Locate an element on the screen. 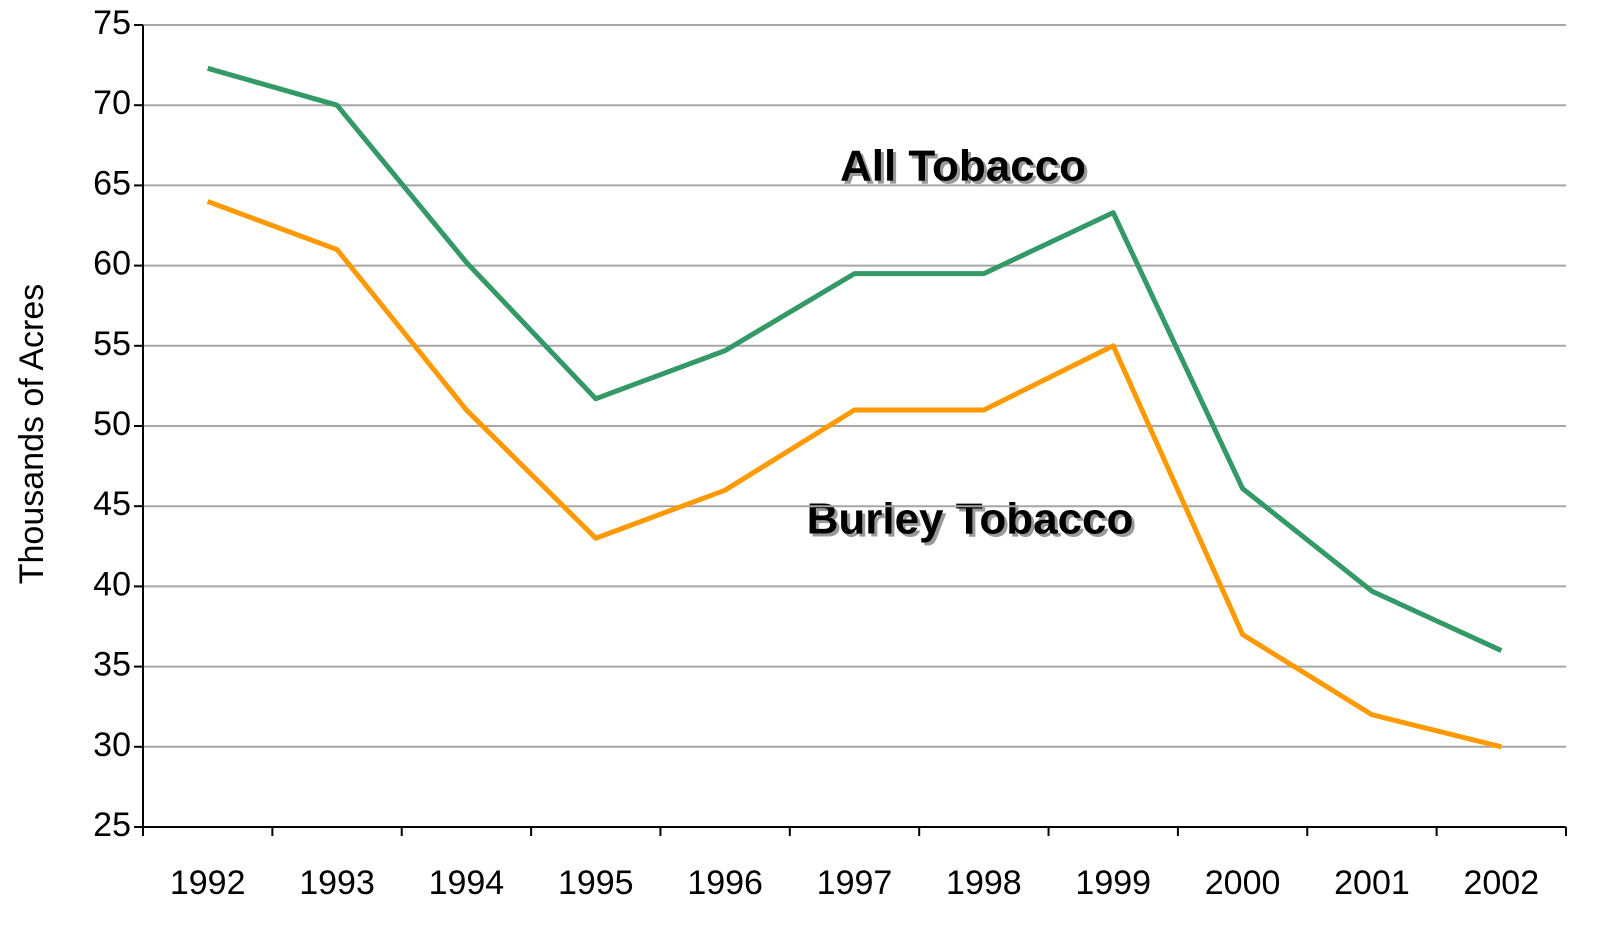 The image size is (1618, 933). annotation: Burley Tobacco is located at coordinates (970, 519).